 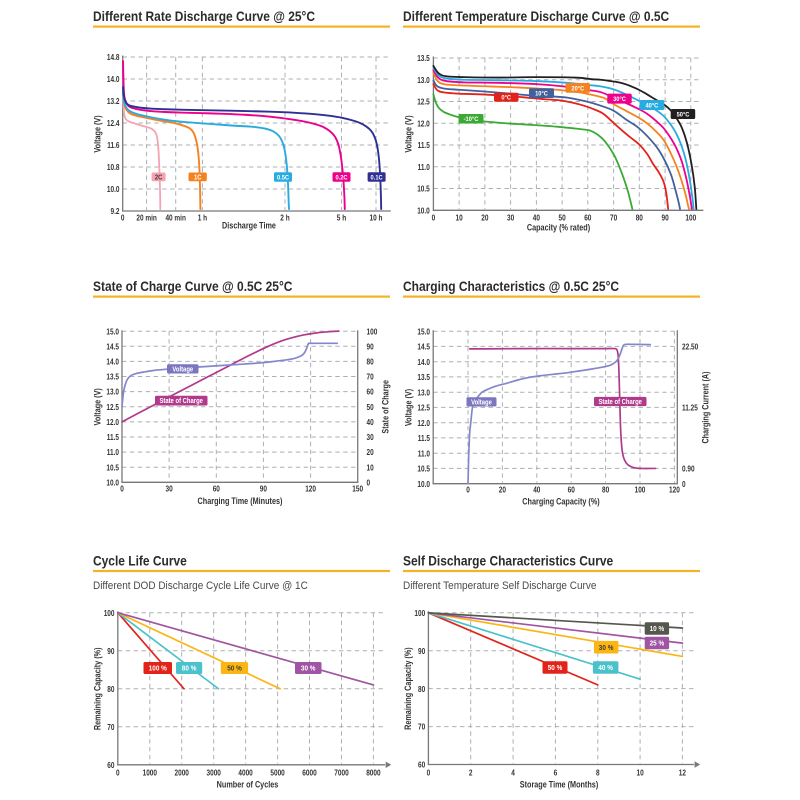 What do you see at coordinates (682, 773) in the screenshot?
I see `svg-text: 12` at bounding box center [682, 773].